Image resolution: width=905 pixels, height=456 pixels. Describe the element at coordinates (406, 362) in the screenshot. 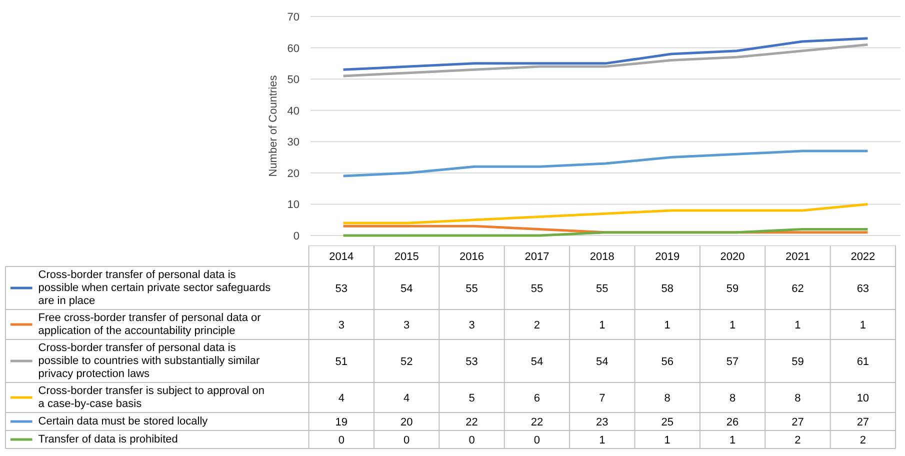

I see `data-label: 52` at that location.